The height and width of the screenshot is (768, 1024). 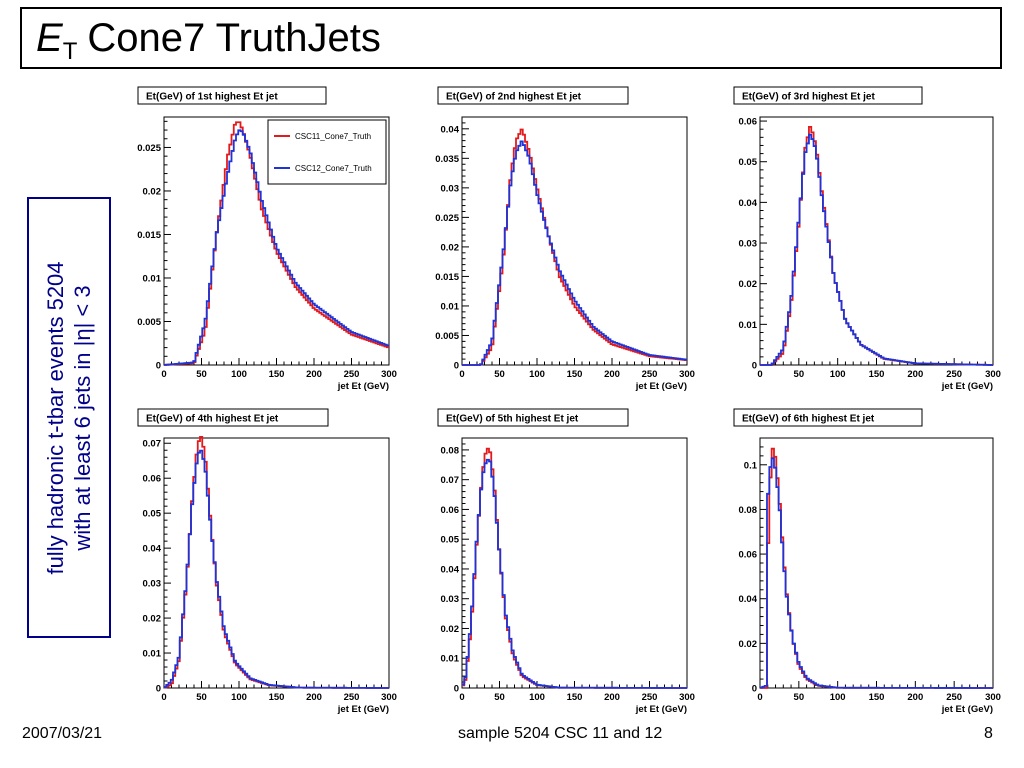 What do you see at coordinates (988, 733) in the screenshot?
I see `footer-page-number: 8` at bounding box center [988, 733].